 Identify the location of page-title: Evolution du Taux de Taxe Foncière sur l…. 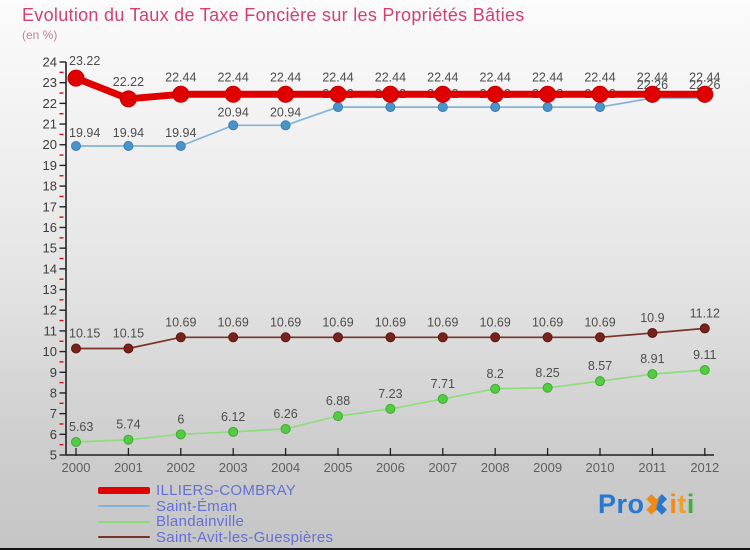
(273, 15).